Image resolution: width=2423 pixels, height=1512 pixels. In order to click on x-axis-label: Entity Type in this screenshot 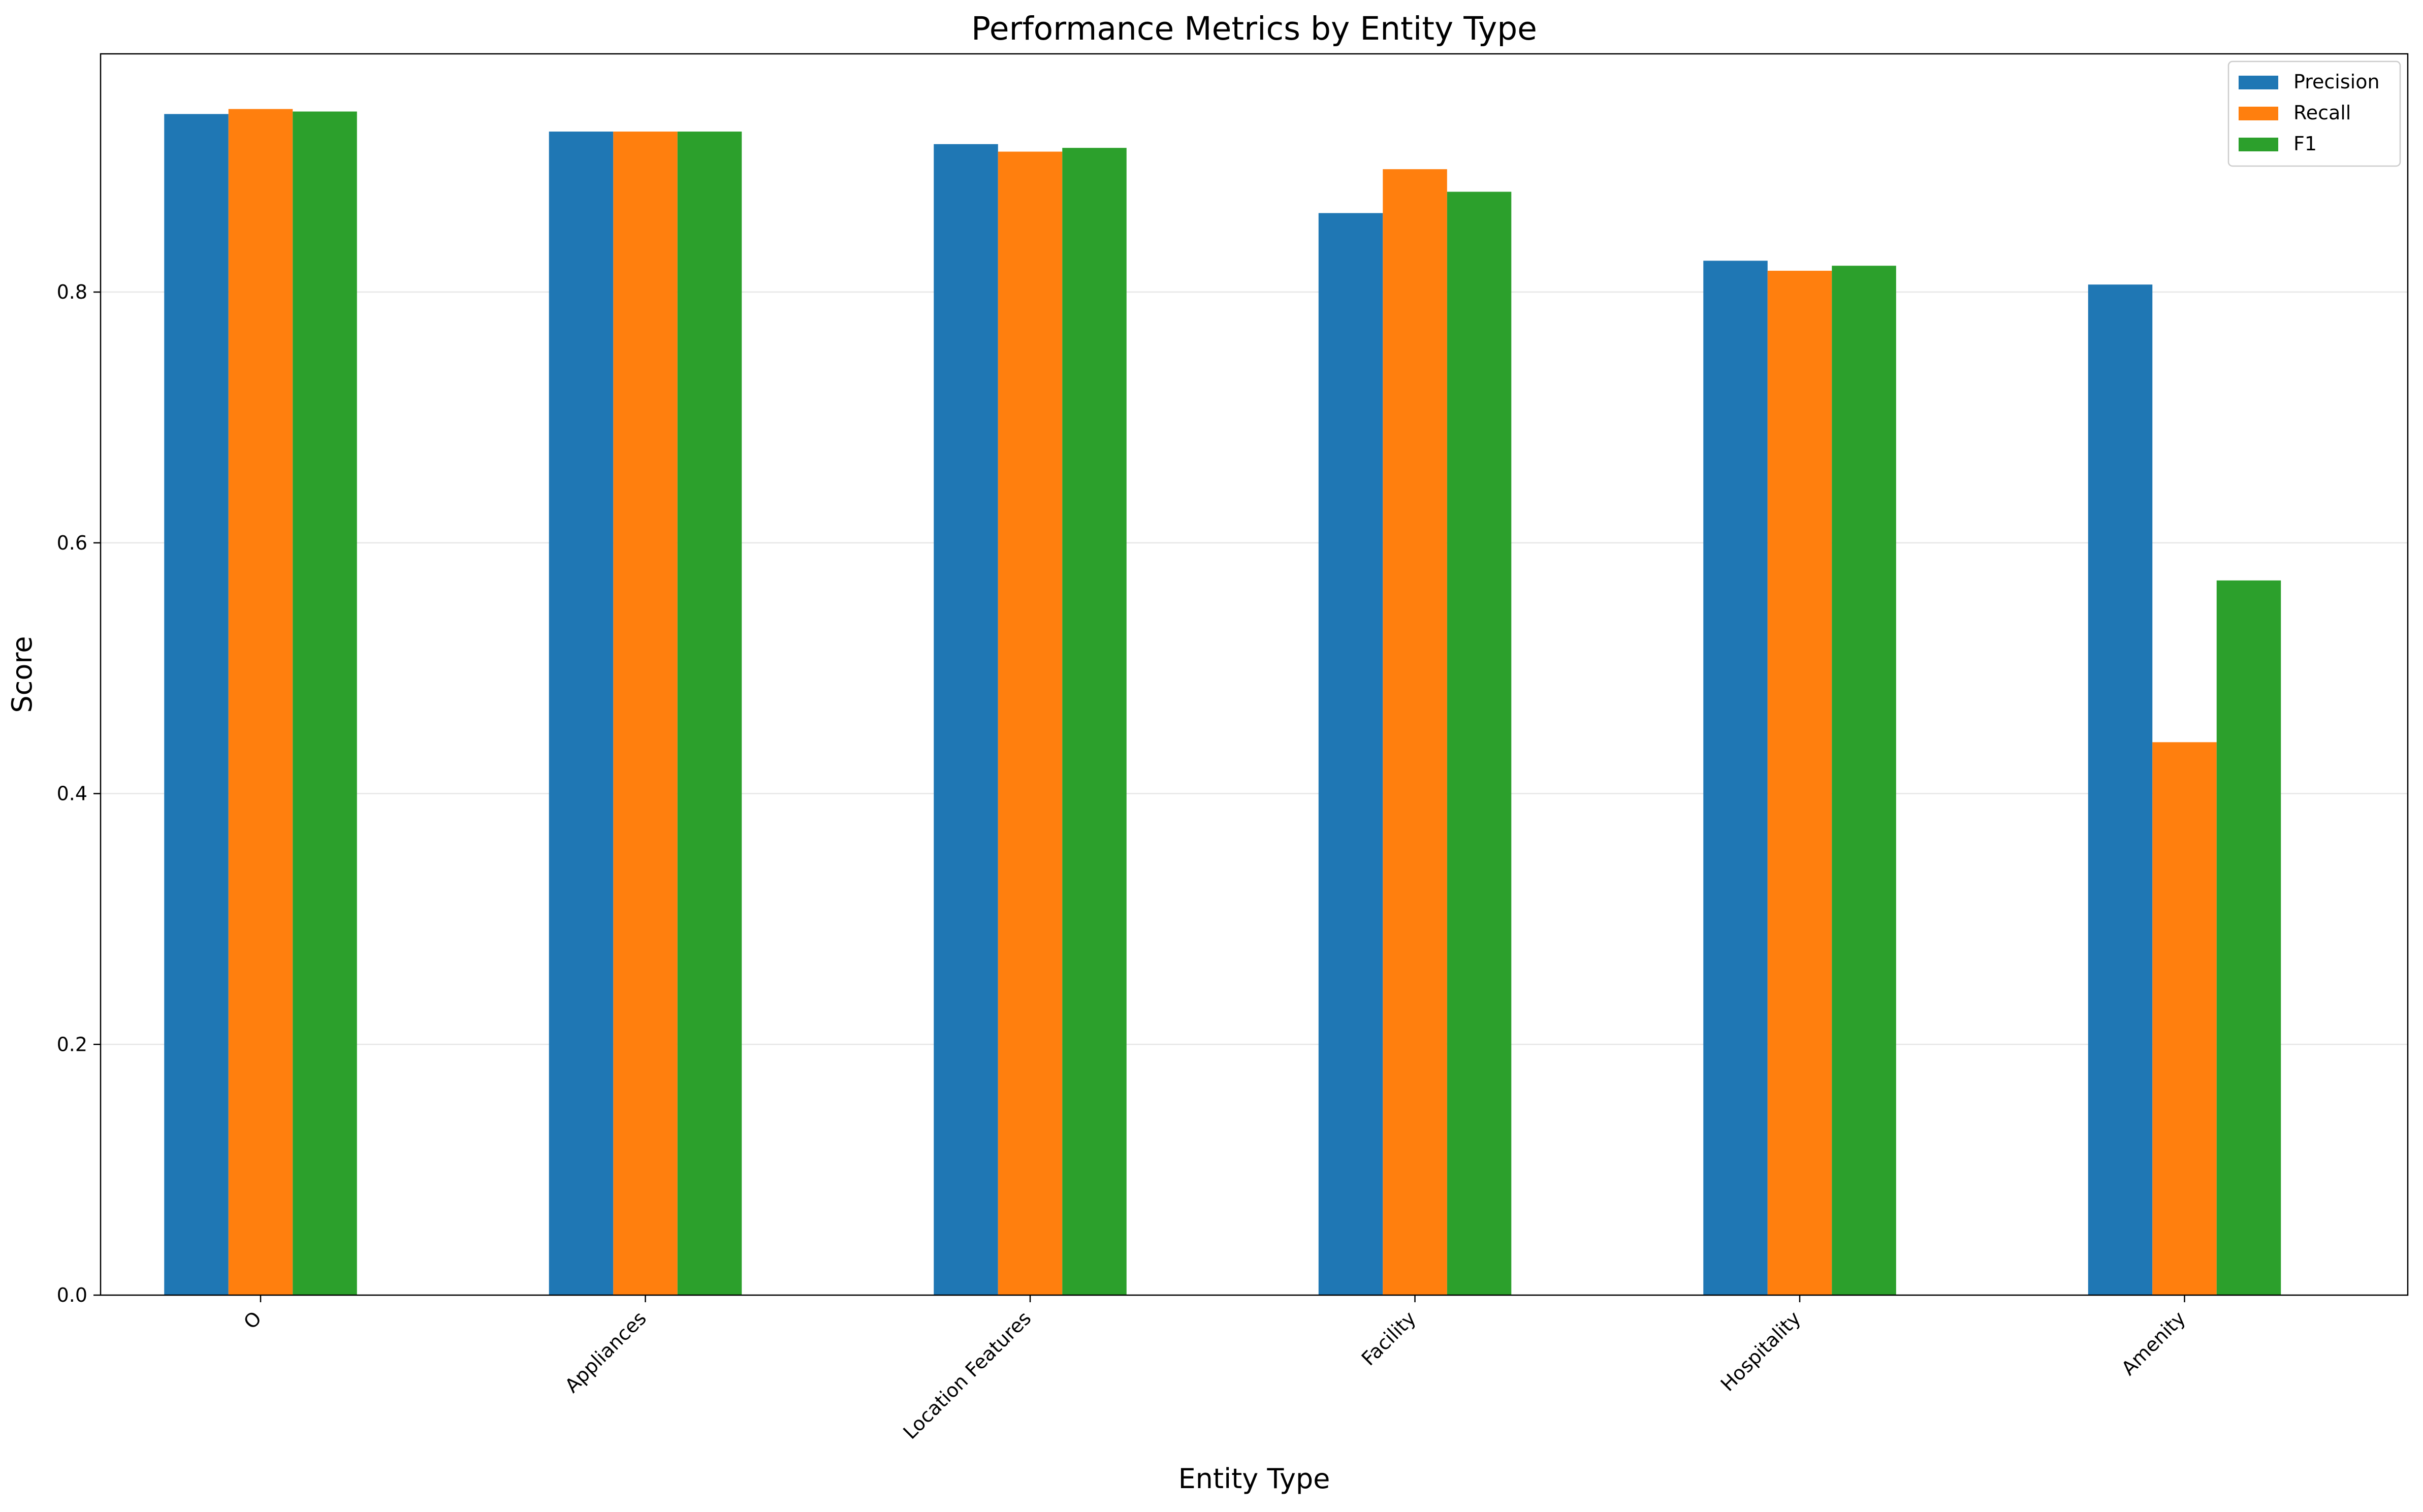, I will do `click(1254, 1479)`.